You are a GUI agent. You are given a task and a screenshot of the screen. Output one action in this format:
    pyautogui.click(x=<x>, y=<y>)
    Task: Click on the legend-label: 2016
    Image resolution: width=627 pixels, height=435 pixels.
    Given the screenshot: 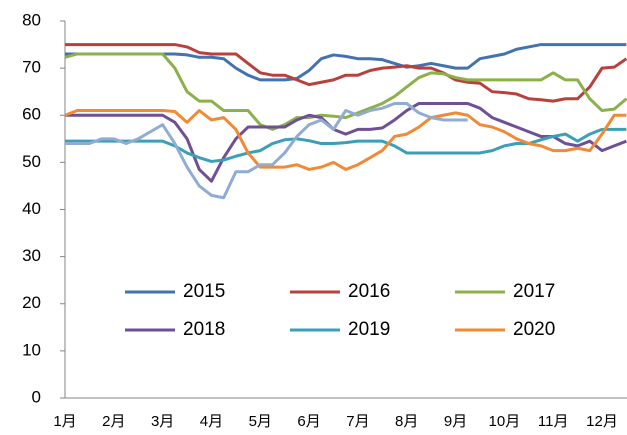 What is the action you would take?
    pyautogui.click(x=369, y=291)
    